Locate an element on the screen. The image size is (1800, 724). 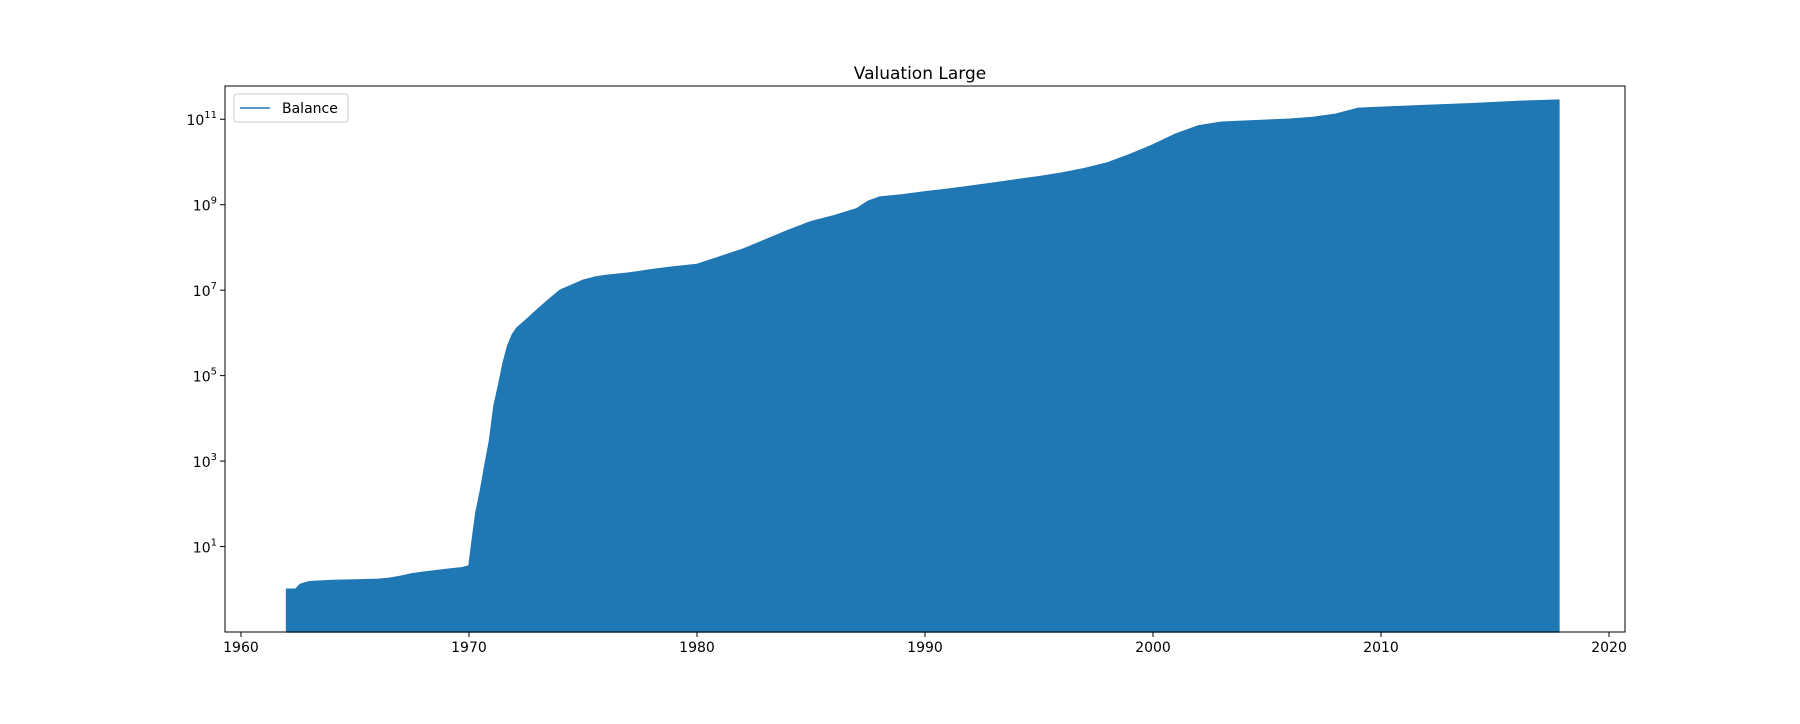
y-tick-label: 10¹ is located at coordinates (205, 547).